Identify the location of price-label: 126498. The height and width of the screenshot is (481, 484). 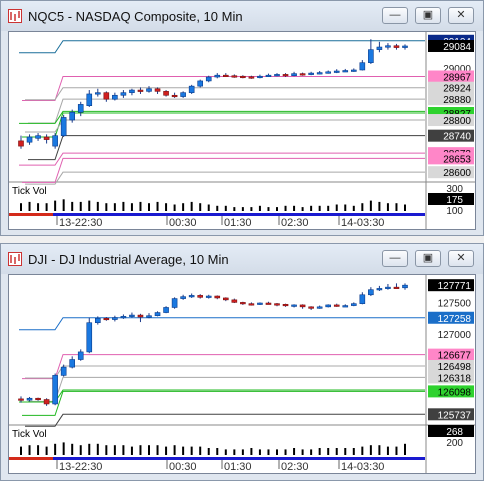
(455, 367).